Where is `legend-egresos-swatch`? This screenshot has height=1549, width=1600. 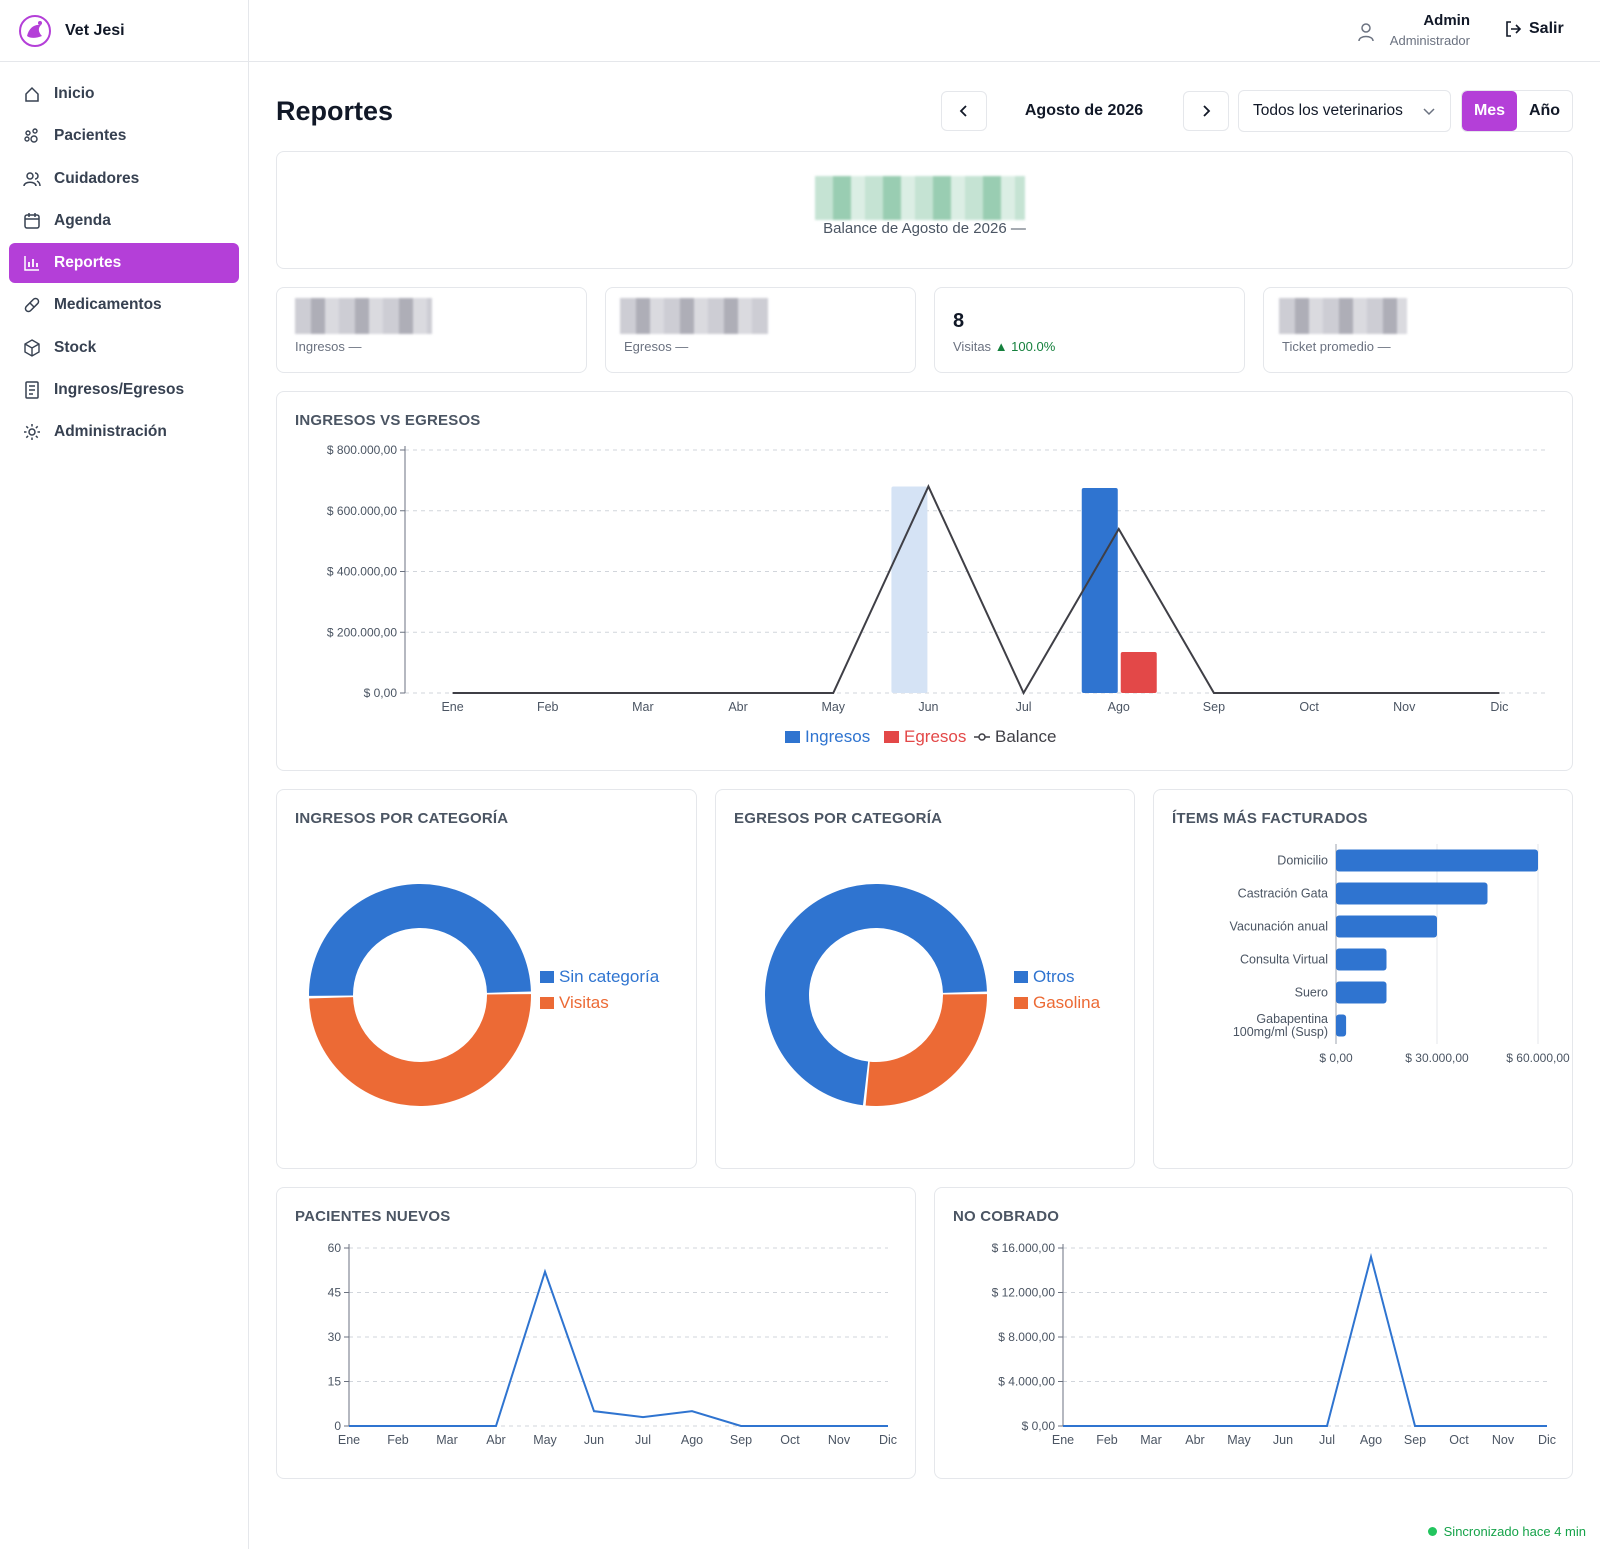 legend-egresos-swatch is located at coordinates (891, 737).